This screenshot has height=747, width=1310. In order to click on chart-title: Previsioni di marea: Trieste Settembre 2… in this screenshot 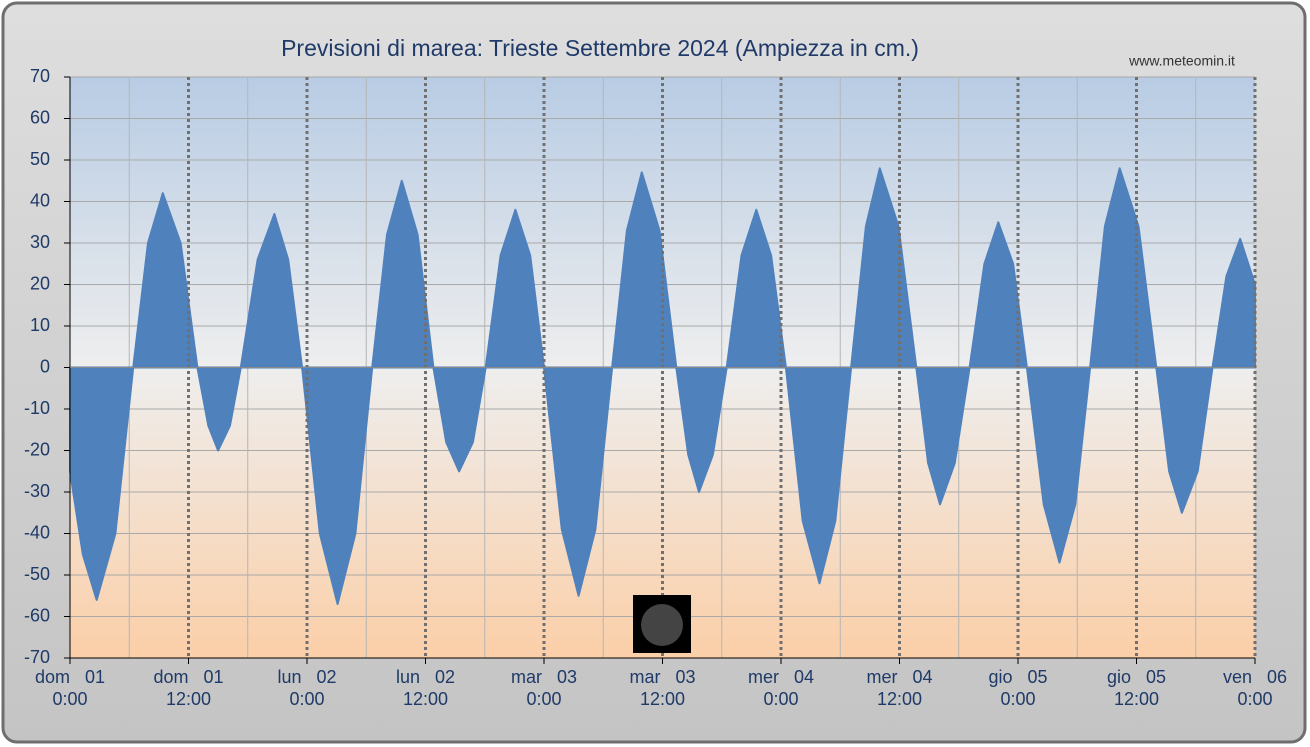, I will do `click(600, 48)`.